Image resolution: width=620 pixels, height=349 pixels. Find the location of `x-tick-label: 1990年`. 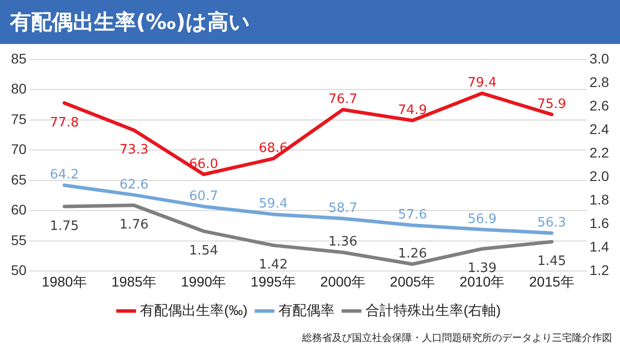

x-tick-label: 1990年 is located at coordinates (203, 281).